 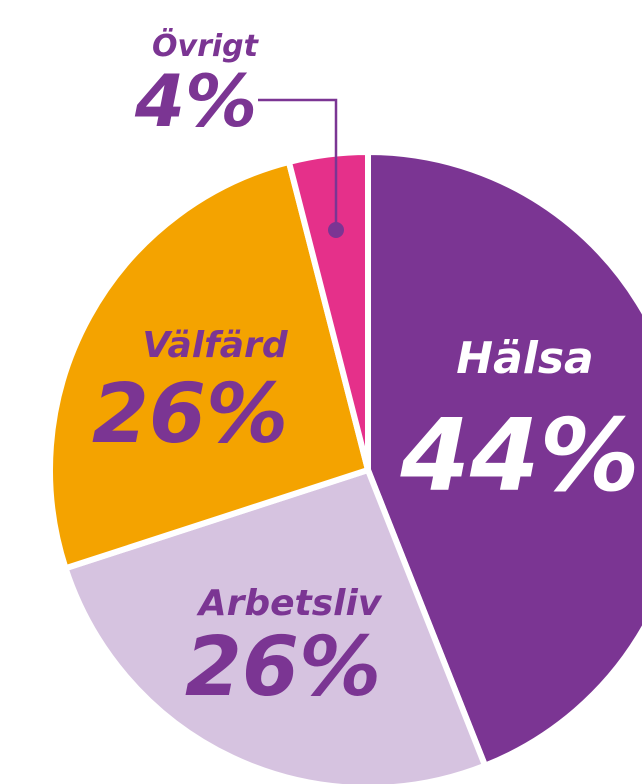 What do you see at coordinates (215, 345) in the screenshot?
I see `slice-label: Välfärd` at bounding box center [215, 345].